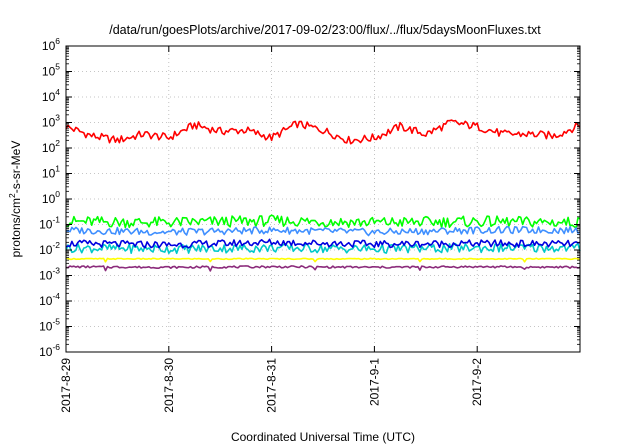  What do you see at coordinates (49, 299) in the screenshot?
I see `y-tick-label: 10⁻⁴` at bounding box center [49, 299].